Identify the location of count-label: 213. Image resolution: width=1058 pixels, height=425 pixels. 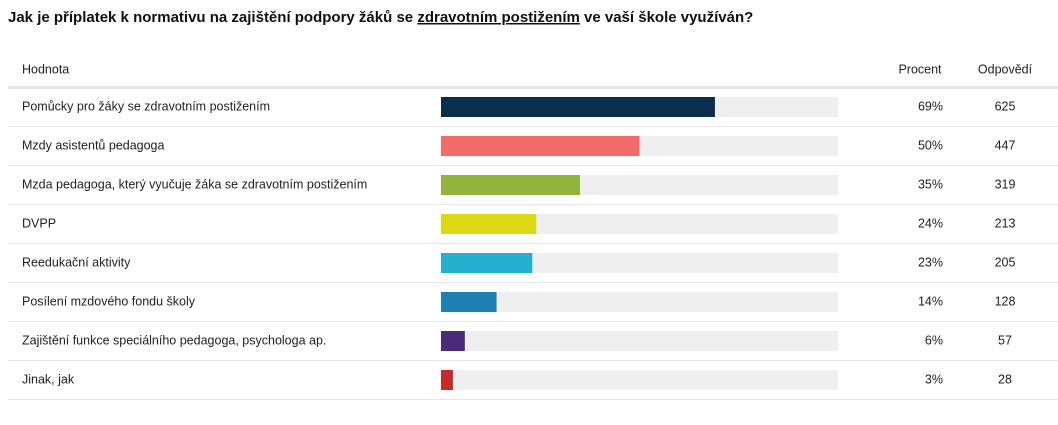
(1005, 223).